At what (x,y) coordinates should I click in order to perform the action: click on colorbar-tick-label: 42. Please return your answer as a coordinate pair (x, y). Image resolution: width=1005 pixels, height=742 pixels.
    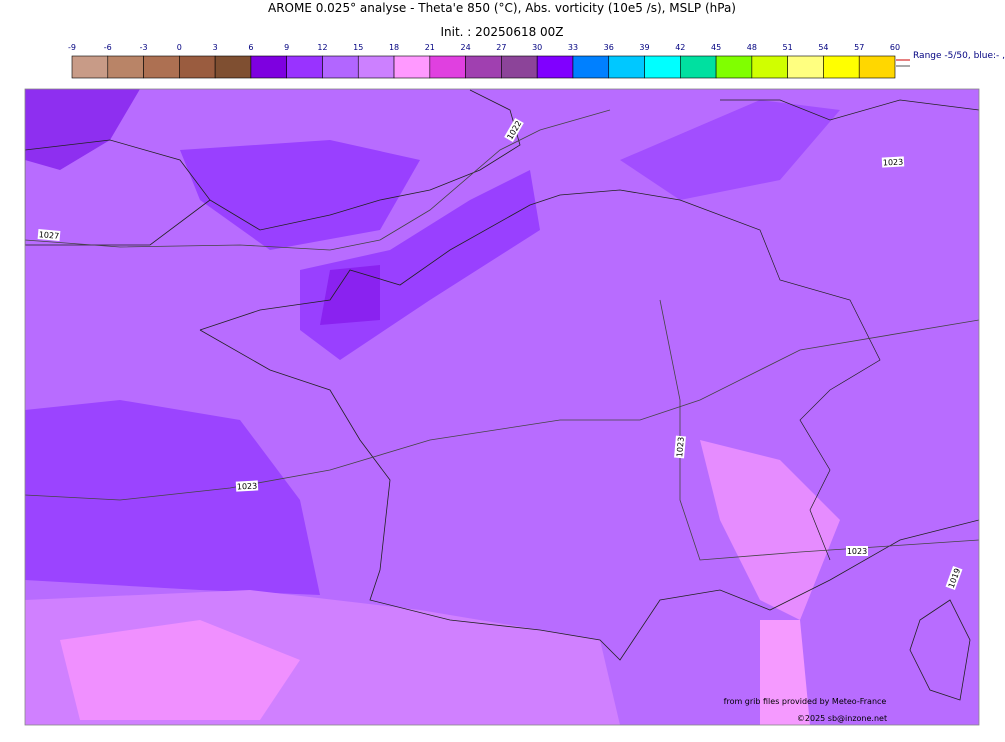
    Looking at the image, I should click on (680, 47).